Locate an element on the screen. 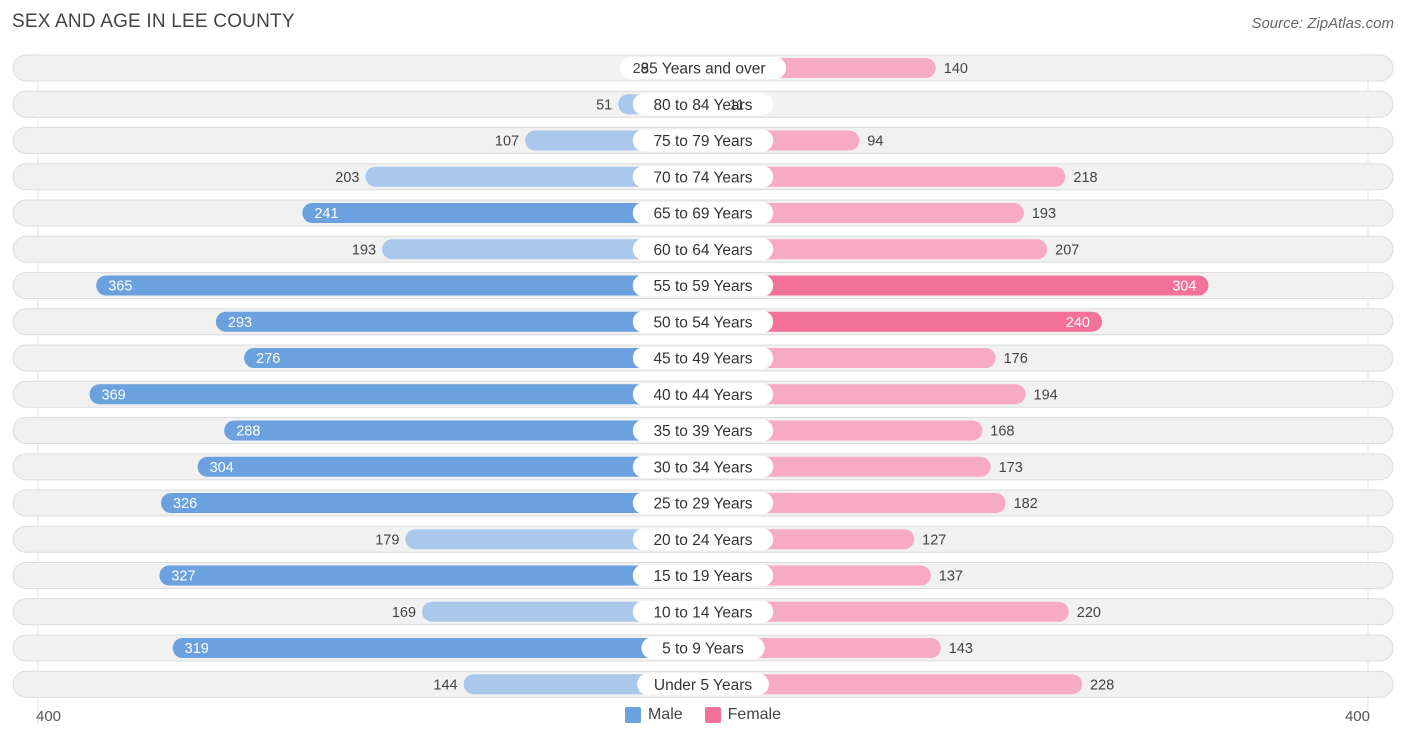 Image resolution: width=1406 pixels, height=740 pixels. category-label: 80 to 84 Years is located at coordinates (702, 105).